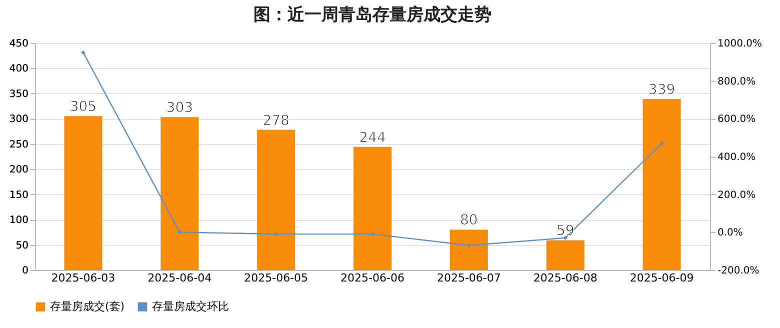 This screenshot has width=780, height=328. Describe the element at coordinates (18, 94) in the screenshot. I see `y-tick-label: 350` at that location.